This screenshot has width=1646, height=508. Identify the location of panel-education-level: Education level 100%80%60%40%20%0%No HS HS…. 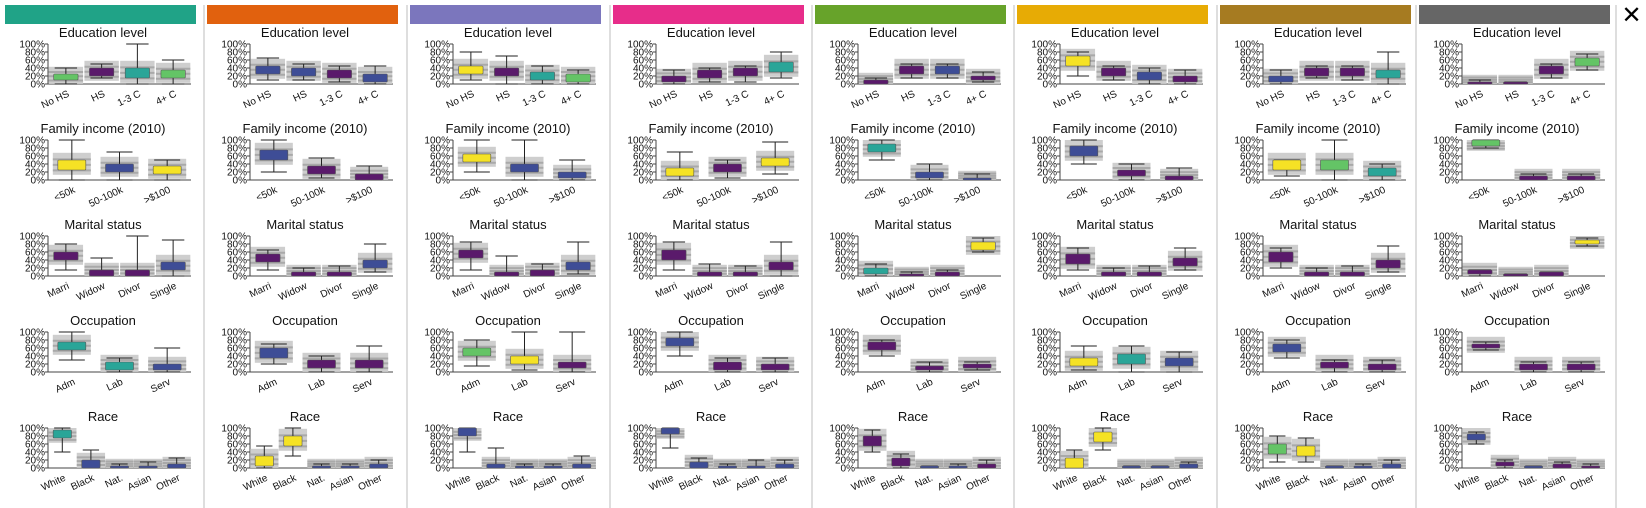
(307, 68).